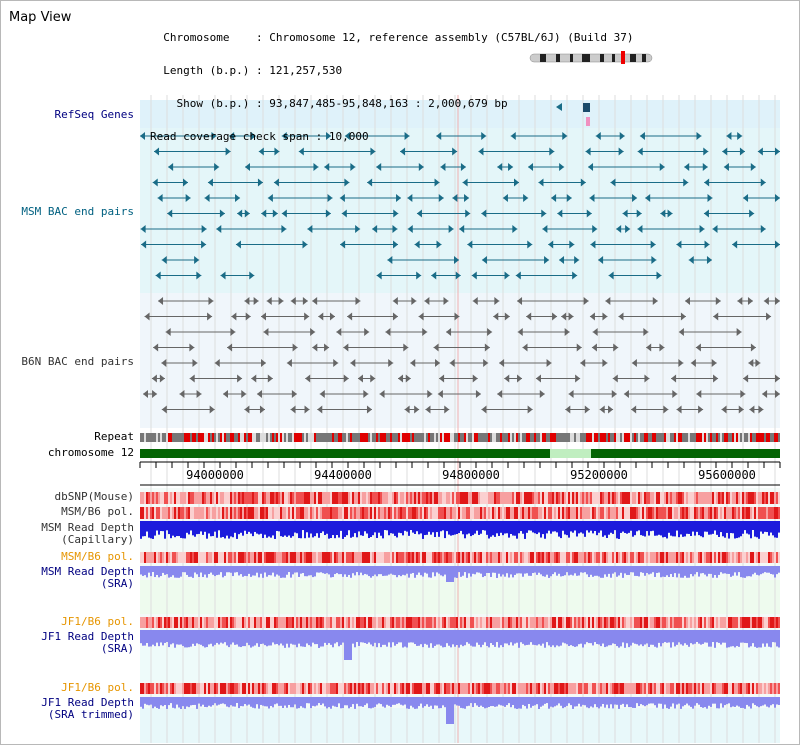 The image size is (800, 745). I want to click on b6n-bac-label: B6N BAC end pairs, so click(77, 361).